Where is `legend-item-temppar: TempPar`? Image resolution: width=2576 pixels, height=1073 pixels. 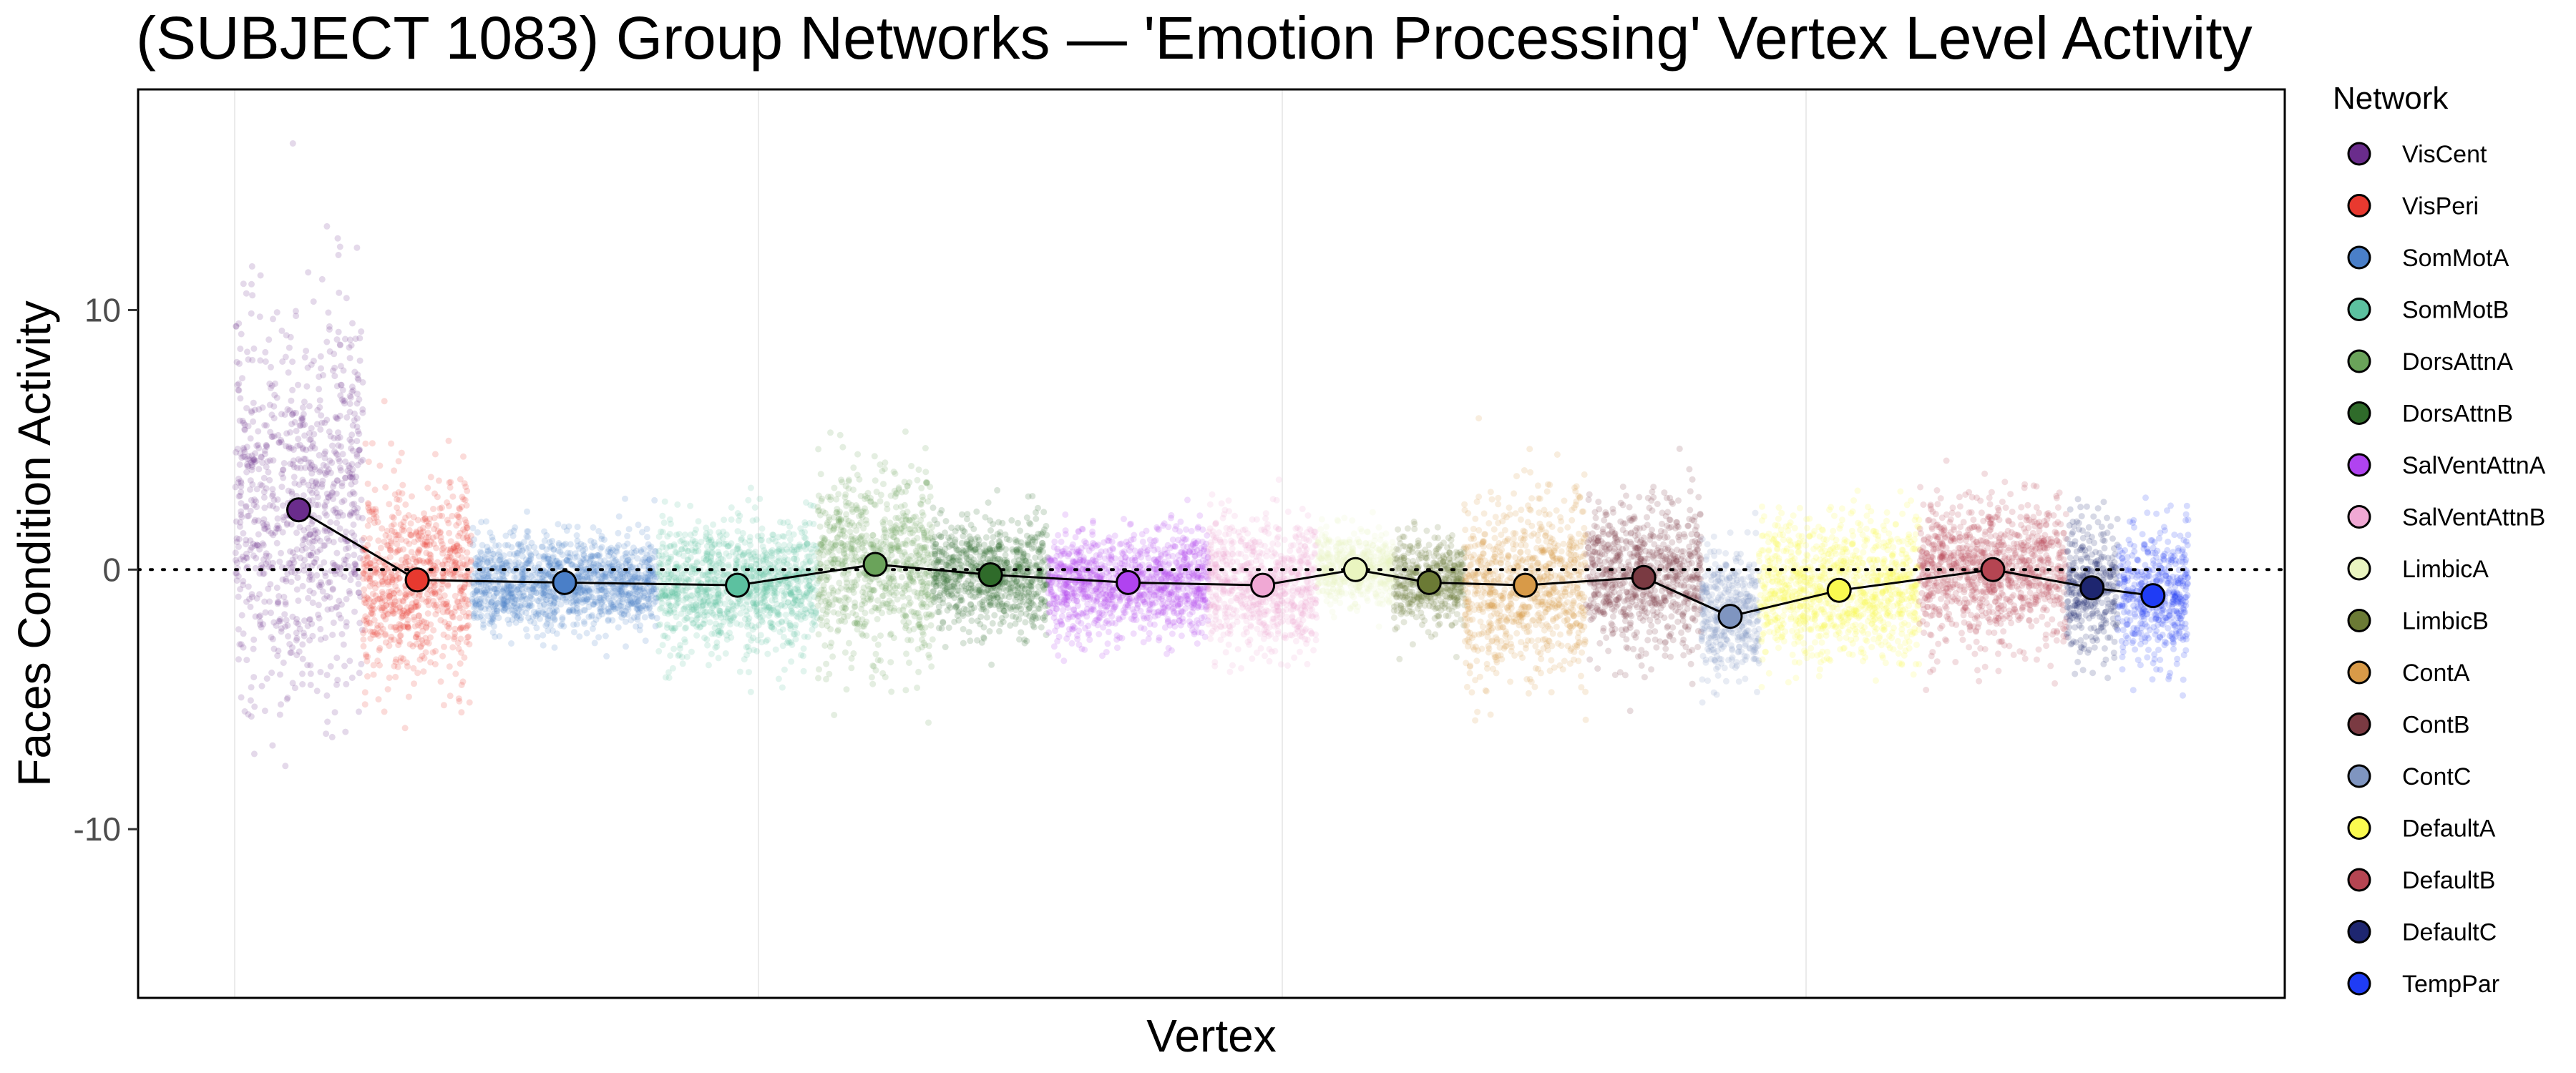 legend-item-temppar: TempPar is located at coordinates (2423, 984).